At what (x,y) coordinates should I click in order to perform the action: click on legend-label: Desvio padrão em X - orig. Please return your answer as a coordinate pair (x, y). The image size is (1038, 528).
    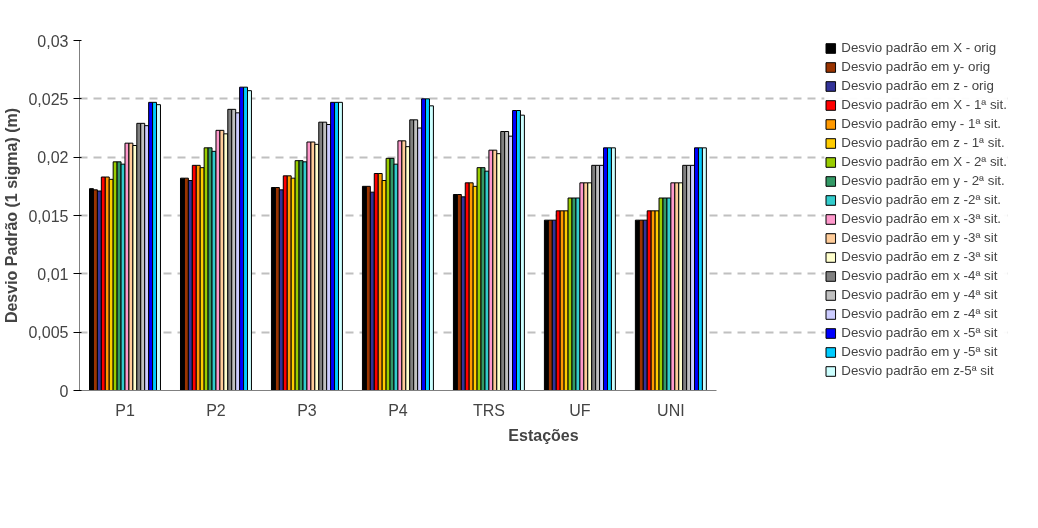
    Looking at the image, I should click on (919, 47).